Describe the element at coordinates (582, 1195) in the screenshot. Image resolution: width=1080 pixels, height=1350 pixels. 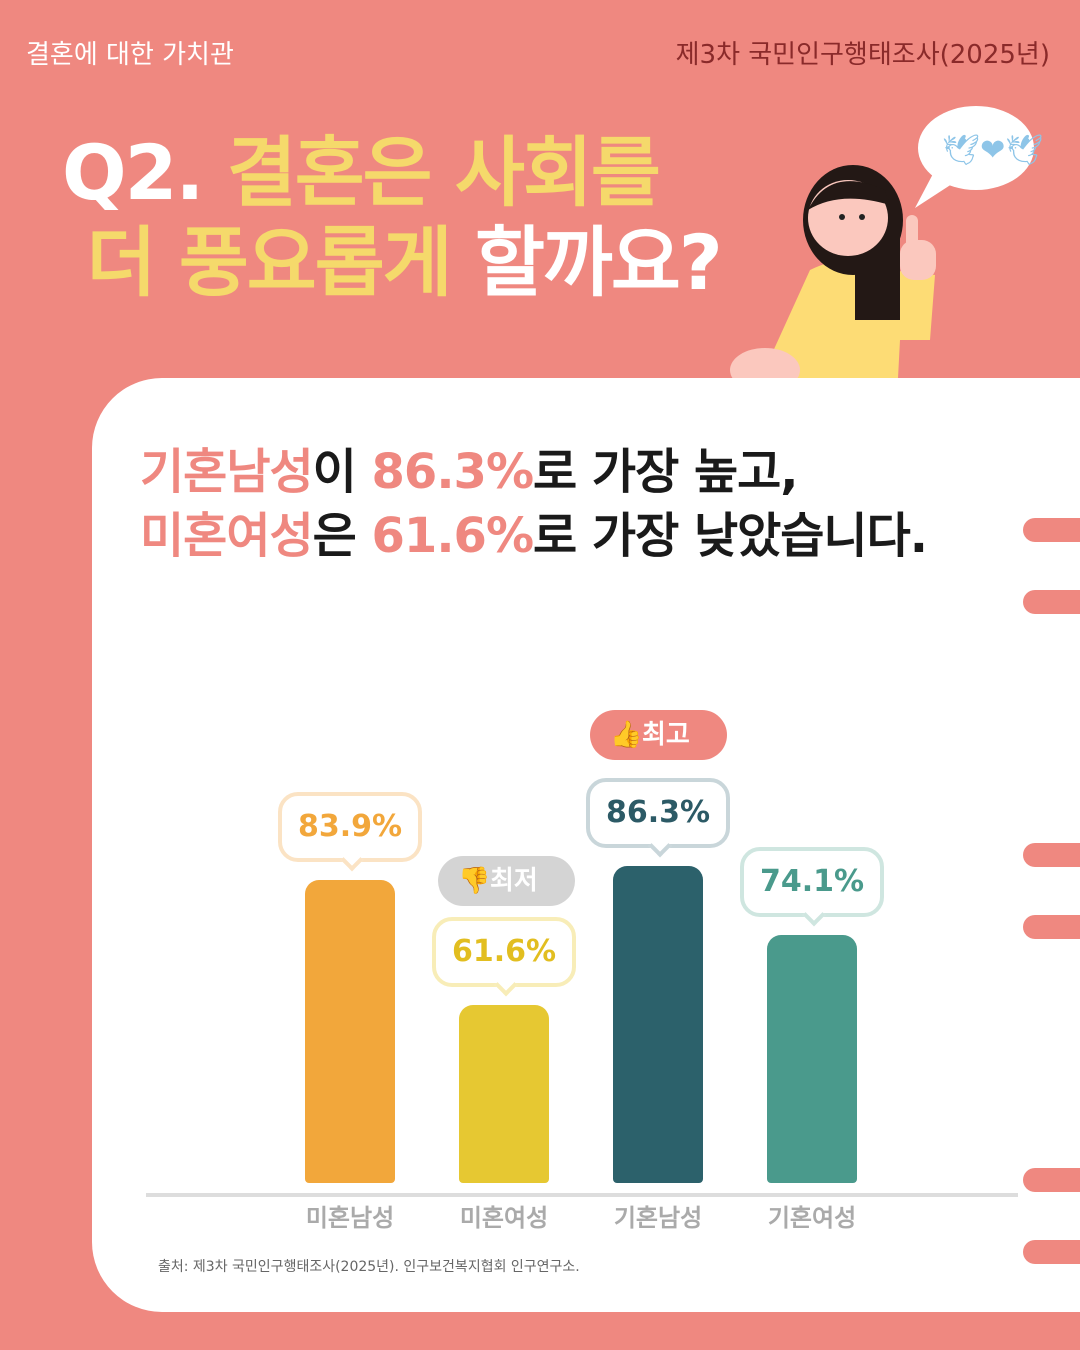
I see `x-axis` at that location.